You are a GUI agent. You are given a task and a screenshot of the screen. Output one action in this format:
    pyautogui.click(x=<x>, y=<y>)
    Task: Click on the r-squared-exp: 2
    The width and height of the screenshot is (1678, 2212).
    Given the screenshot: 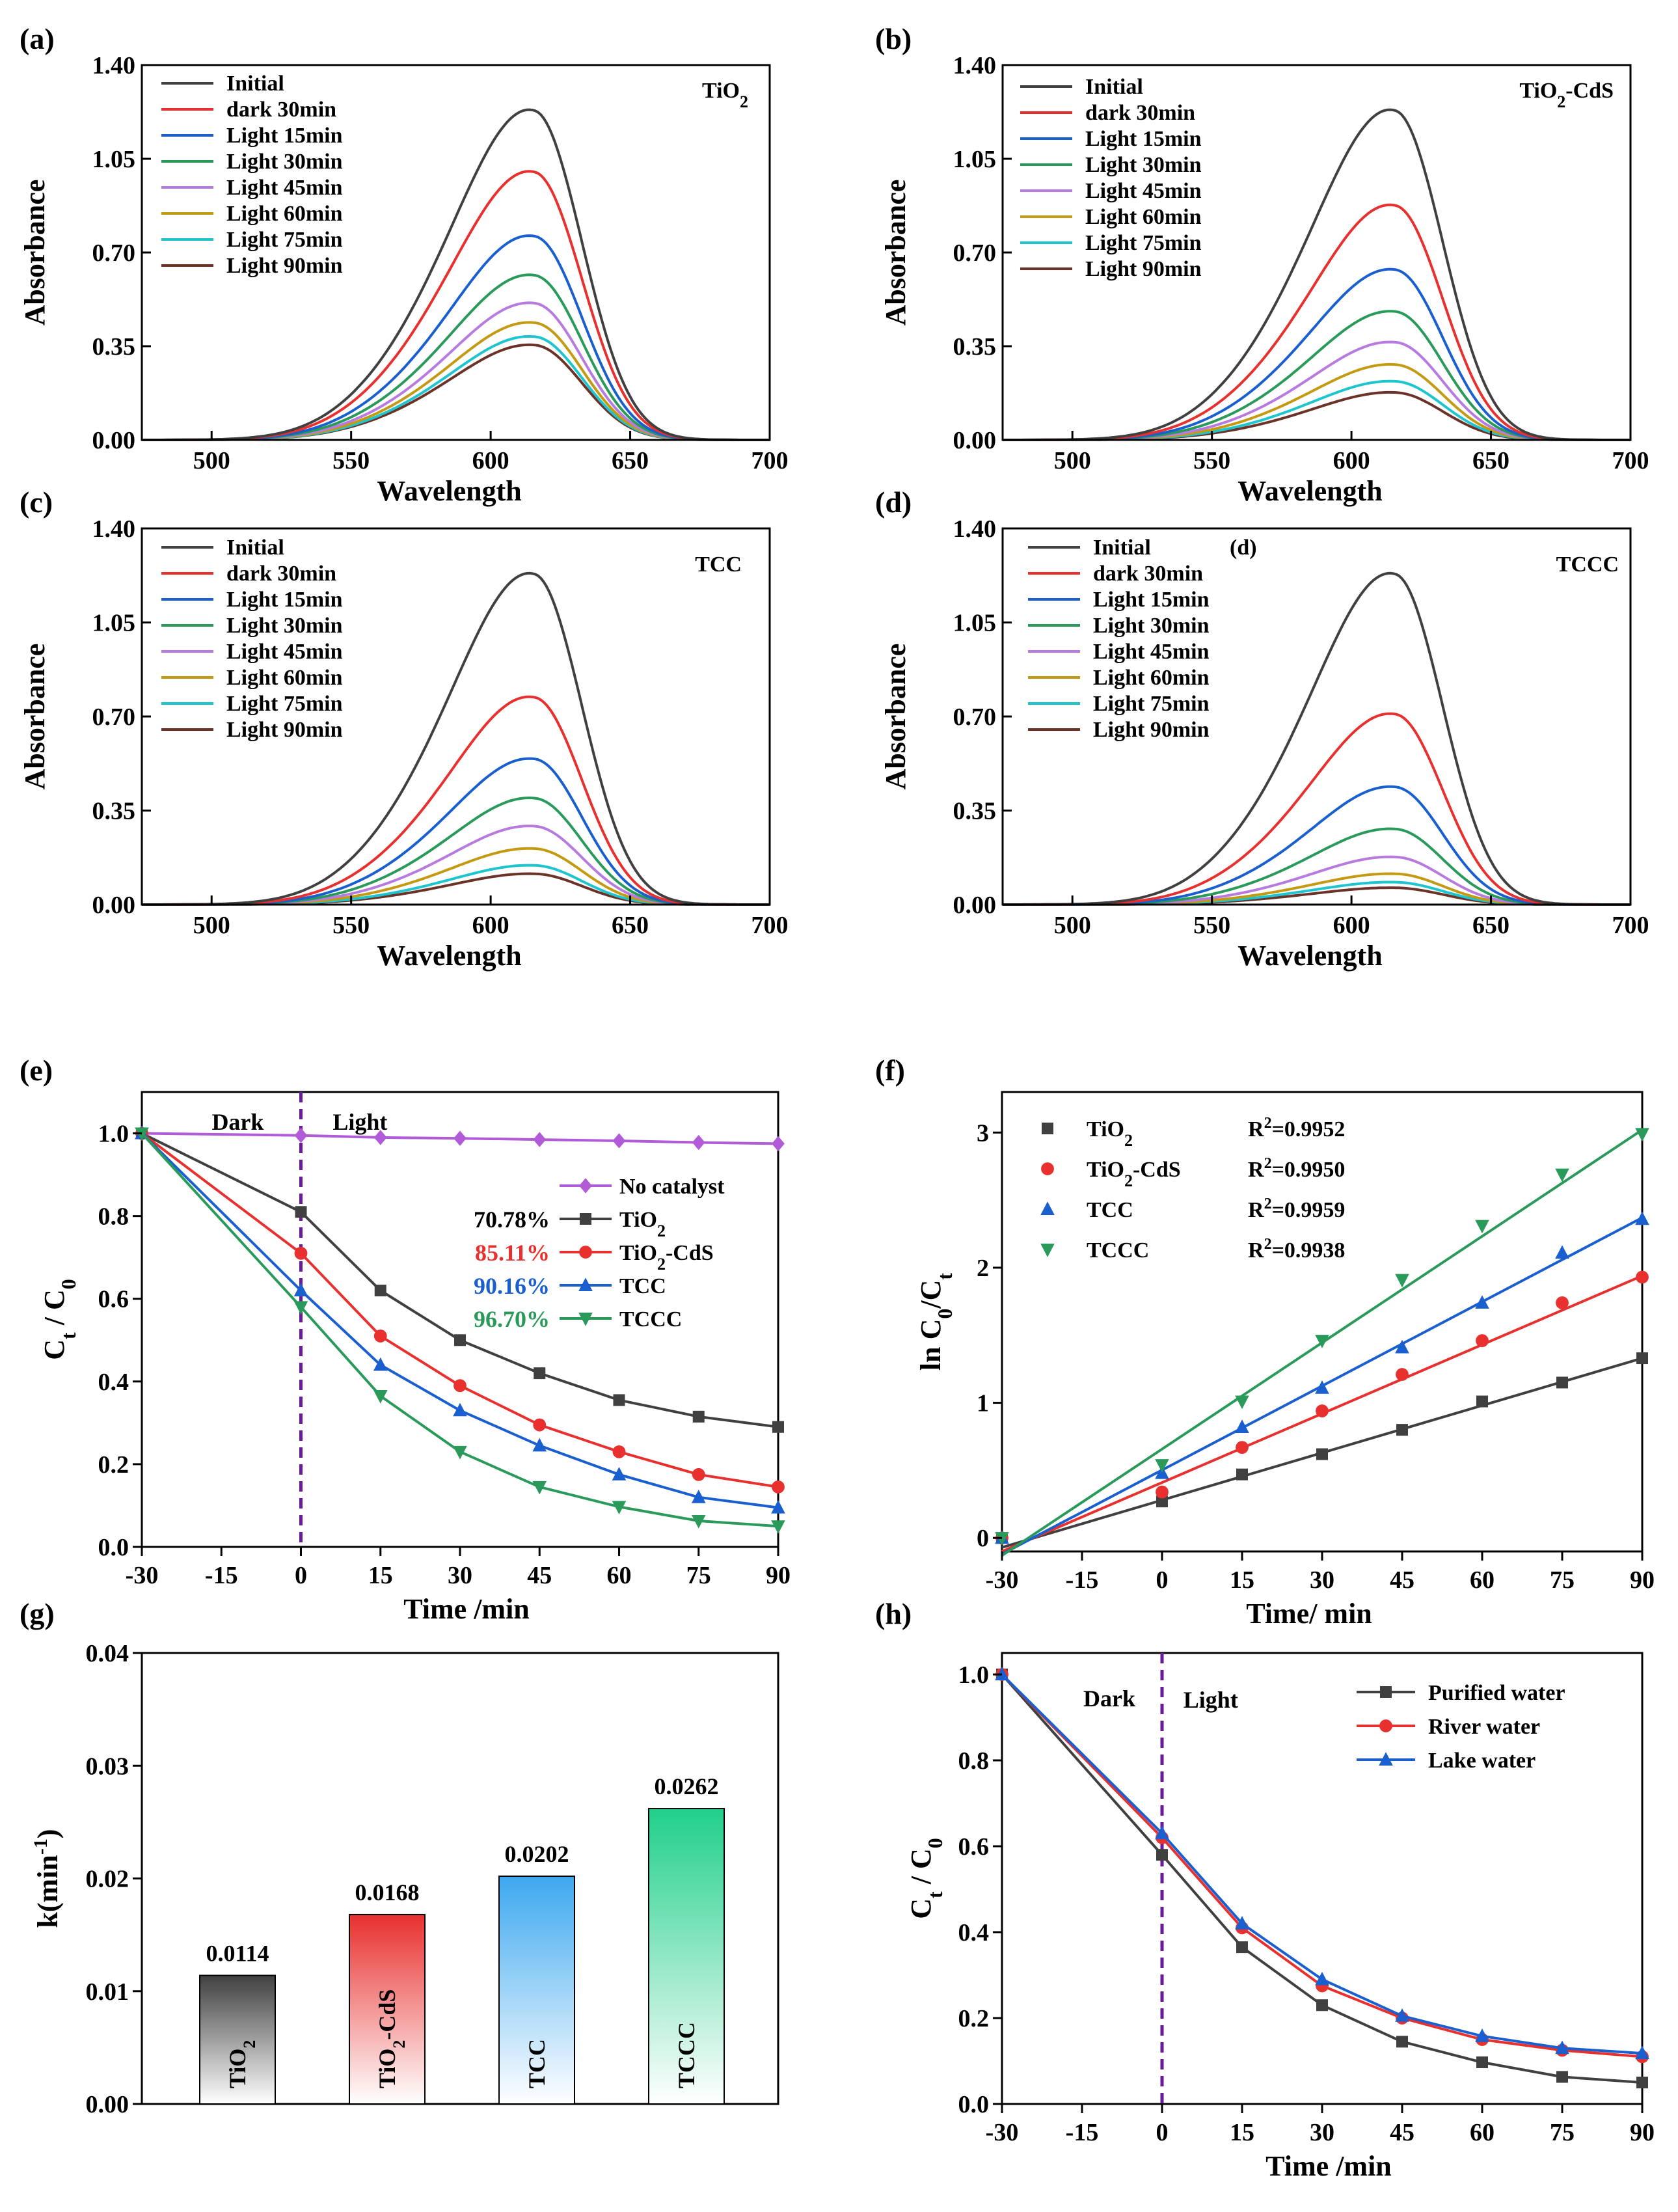 What is the action you would take?
    pyautogui.click(x=1268, y=1245)
    